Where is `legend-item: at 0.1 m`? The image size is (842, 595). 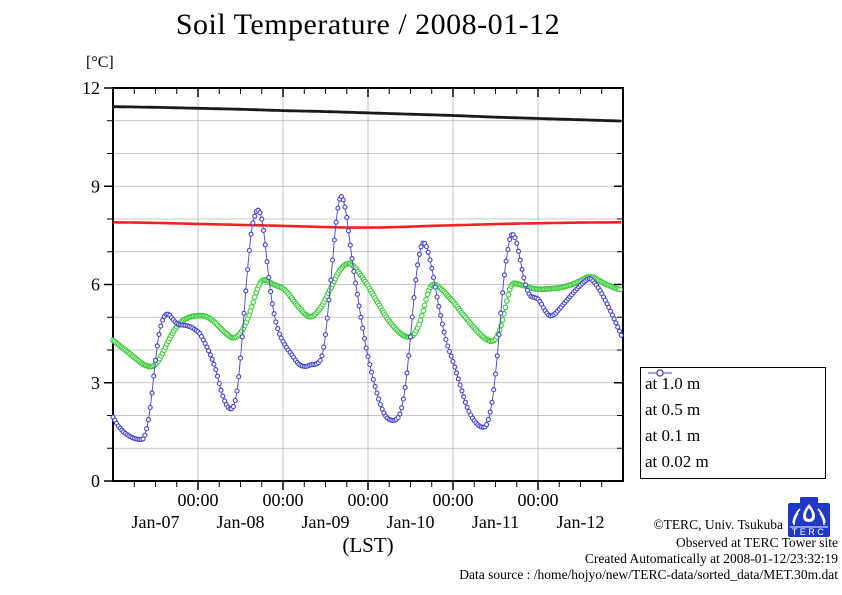
legend-item: at 0.1 m is located at coordinates (733, 409).